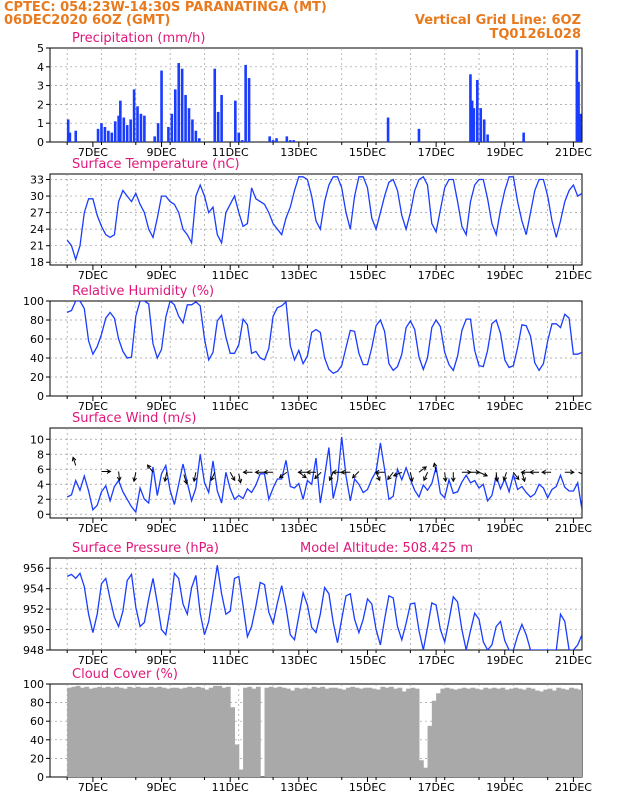 The width and height of the screenshot is (618, 800). What do you see at coordinates (37, 358) in the screenshot?
I see `y-tick-label: 40` at bounding box center [37, 358].